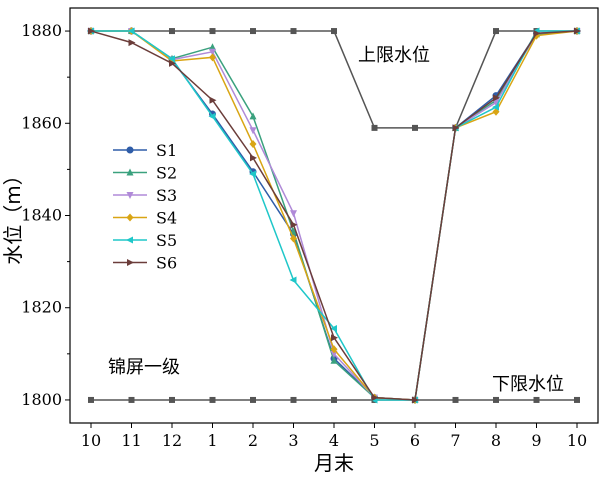 Image resolution: width=600 pixels, height=477 pixels. Describe the element at coordinates (144, 367) in the screenshot. I see `annotation-station: 锦屏一级` at that location.